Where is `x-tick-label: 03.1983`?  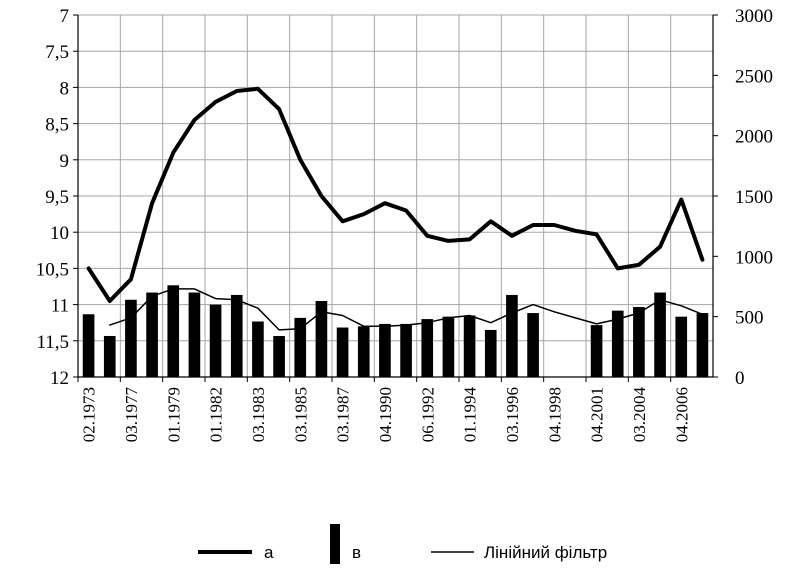
x-tick-label: 03.1983 is located at coordinates (258, 414).